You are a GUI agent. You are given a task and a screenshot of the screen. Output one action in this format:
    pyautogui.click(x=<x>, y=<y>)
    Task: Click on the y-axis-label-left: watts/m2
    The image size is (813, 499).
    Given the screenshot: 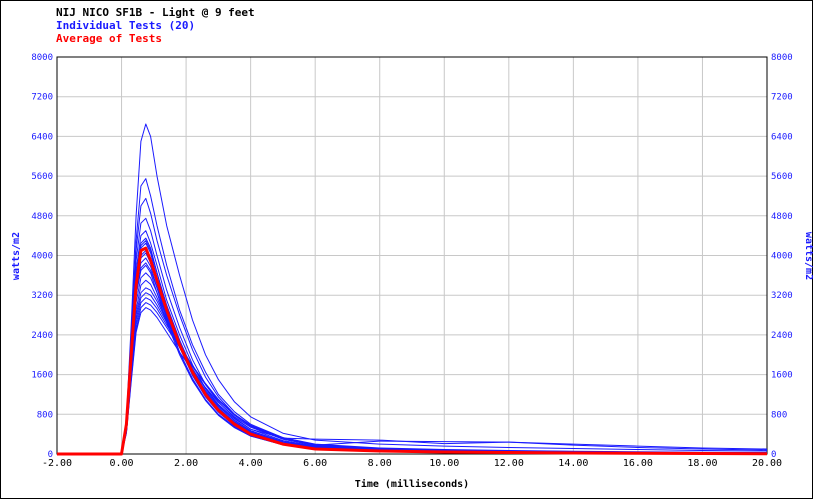 What is the action you would take?
    pyautogui.click(x=16, y=256)
    